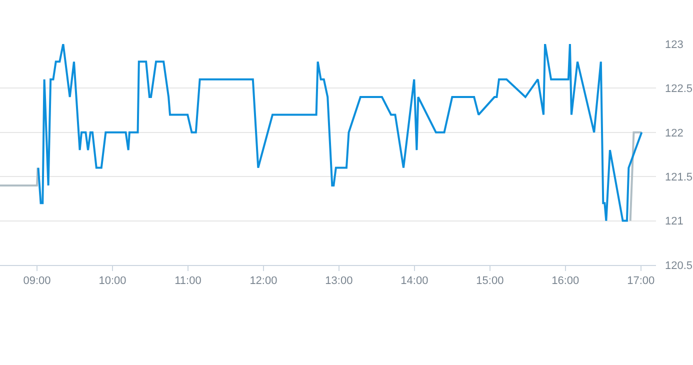  What do you see at coordinates (37, 281) in the screenshot?
I see `x-tick-label: 09:00` at bounding box center [37, 281].